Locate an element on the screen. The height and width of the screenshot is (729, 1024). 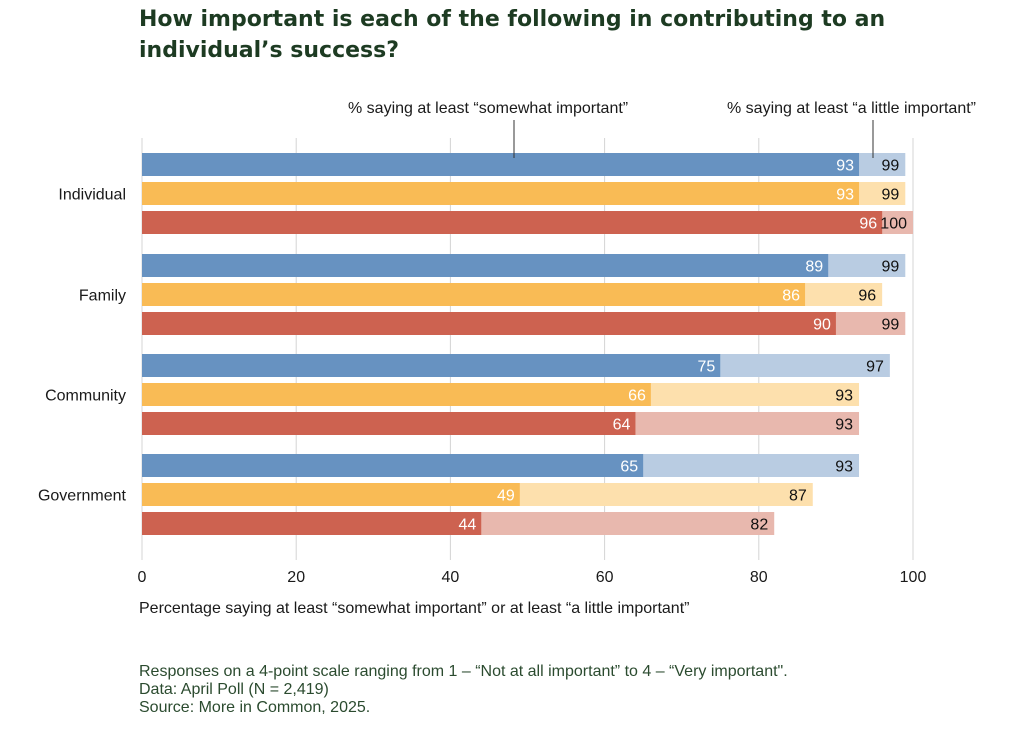
data-label-somewhat: 96 is located at coordinates (868, 224).